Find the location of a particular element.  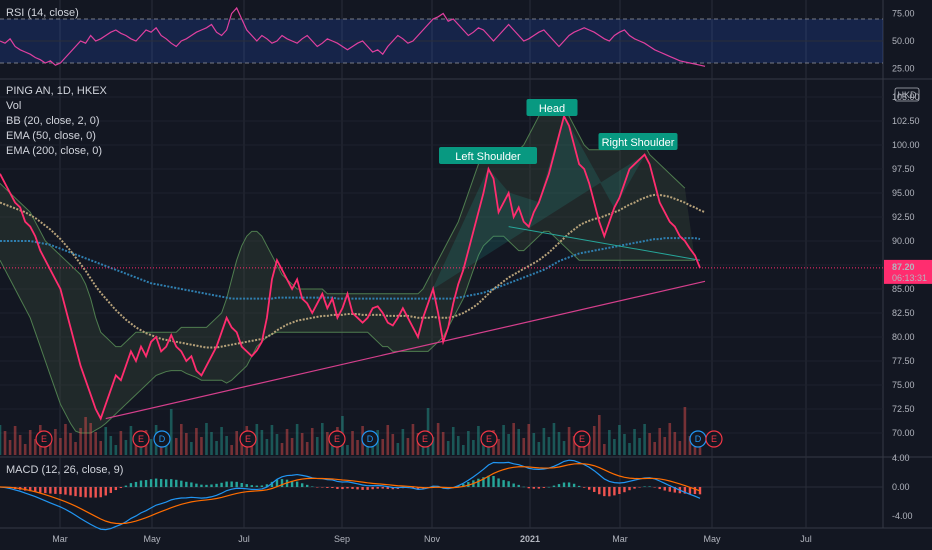

neckline is located at coordinates (604, 243).